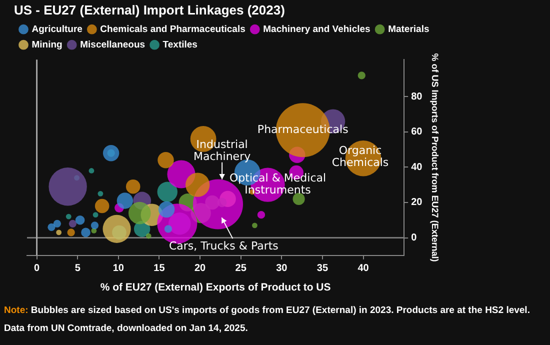 This screenshot has height=345, width=550. I want to click on x-tick-label: 20, so click(200, 268).